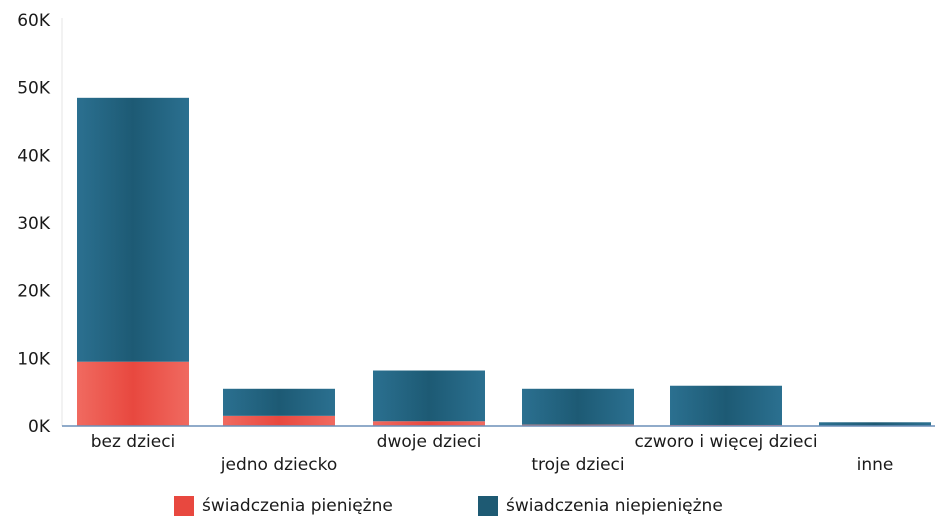 The width and height of the screenshot is (940, 526). I want to click on x-category-label: troje dzieci, so click(577, 465).